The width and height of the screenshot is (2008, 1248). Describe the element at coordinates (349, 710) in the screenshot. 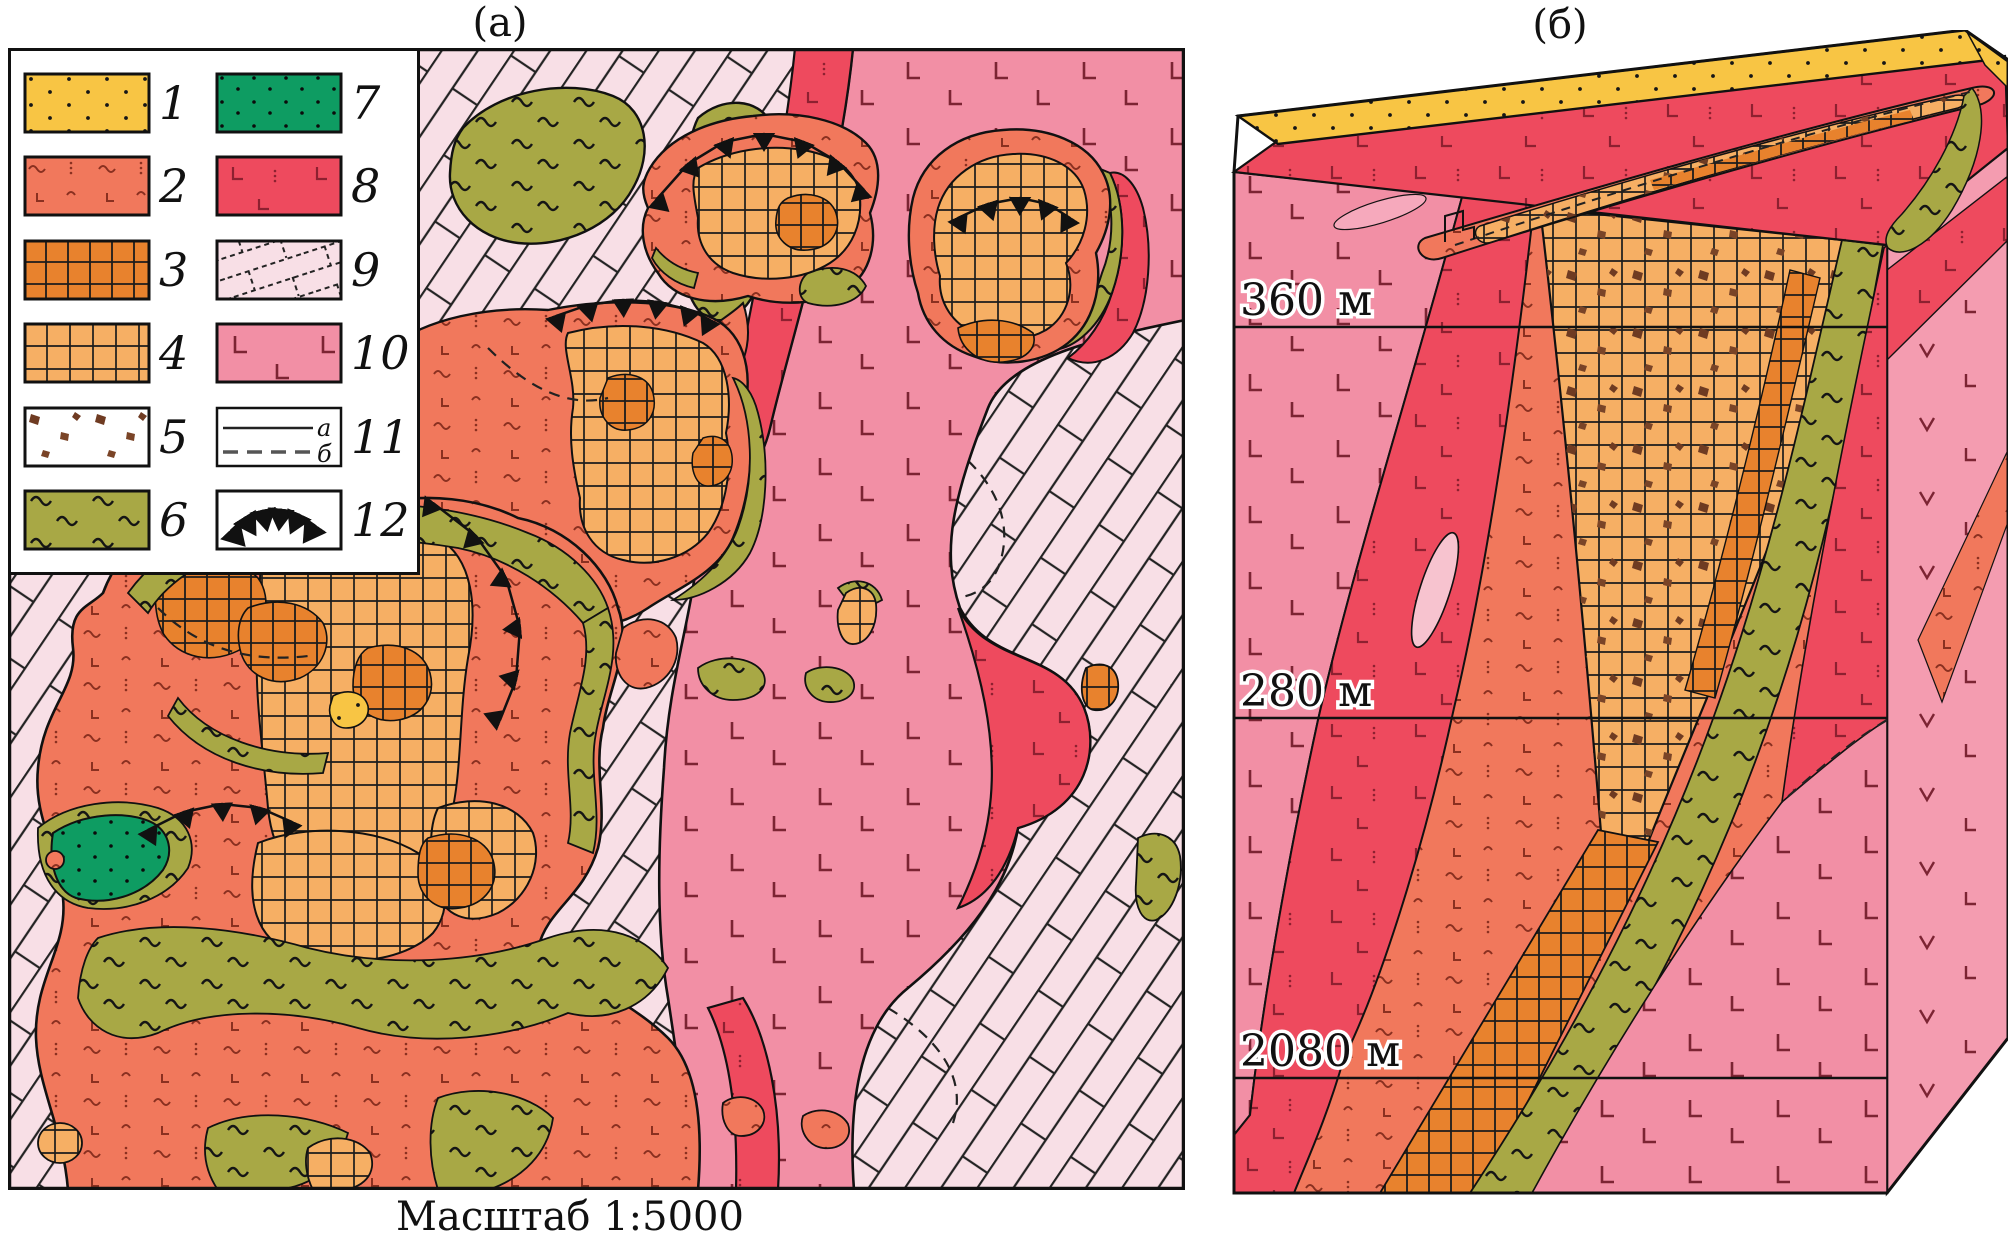

I see `yellow-patch` at that location.